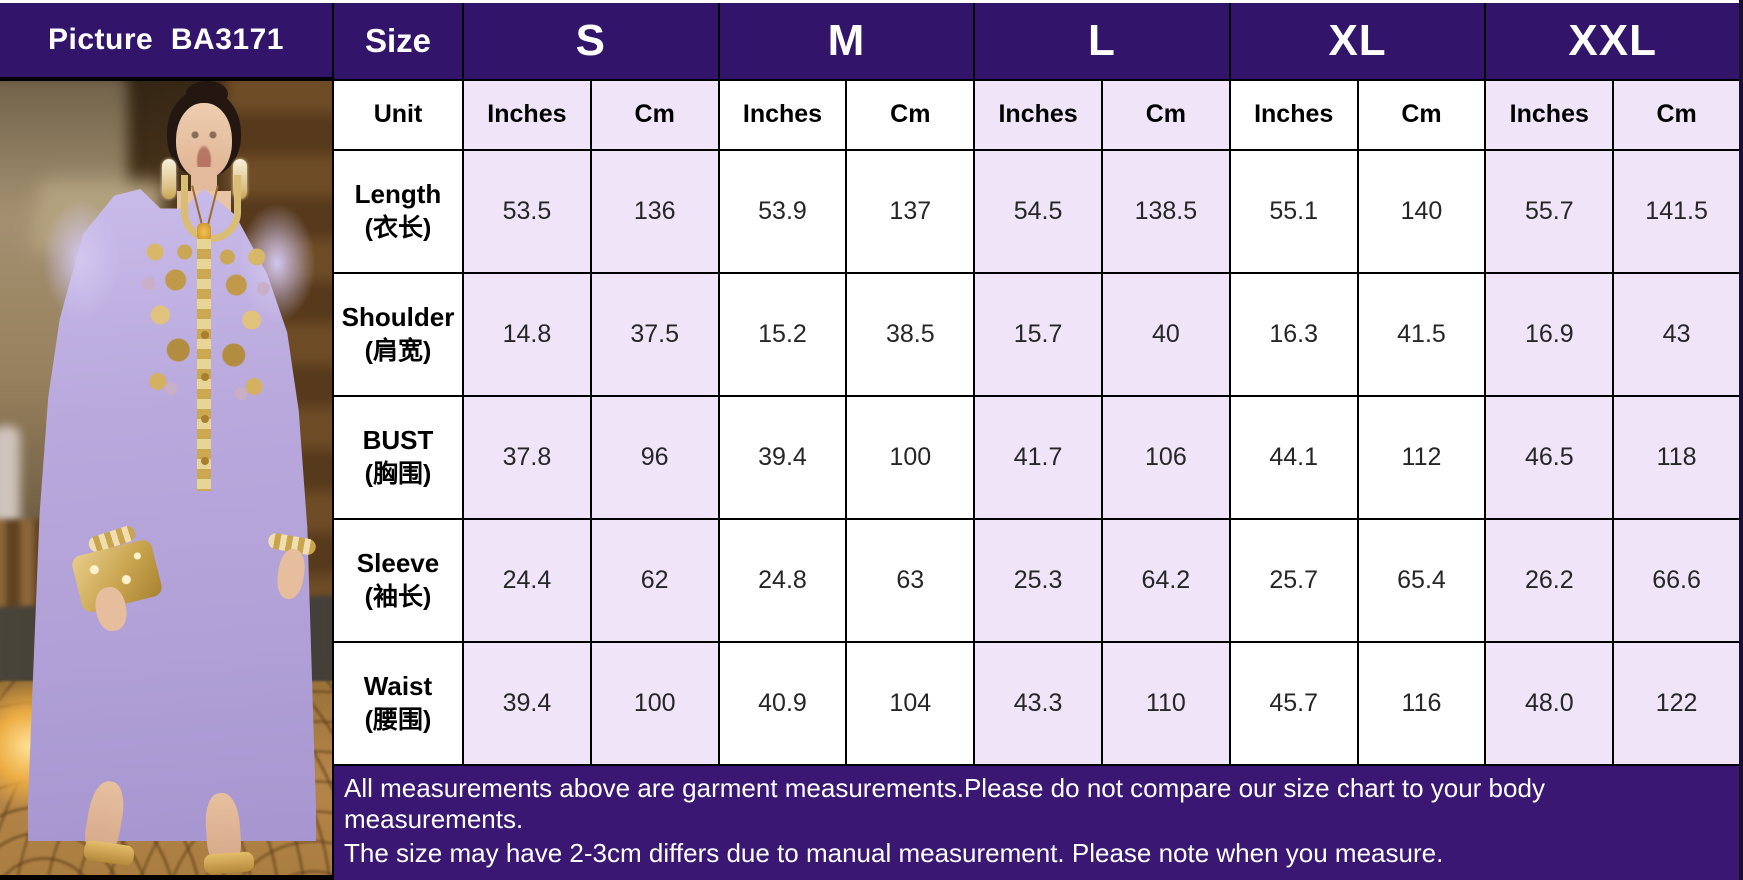 Image resolution: width=1743 pixels, height=880 pixels. I want to click on value-cell: 66.6, so click(1677, 580).